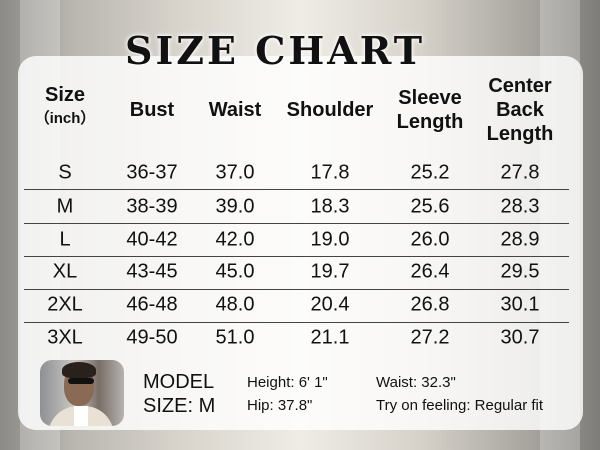 Image resolution: width=600 pixels, height=450 pixels. What do you see at coordinates (520, 206) in the screenshot?
I see `table-cell: 28.3` at bounding box center [520, 206].